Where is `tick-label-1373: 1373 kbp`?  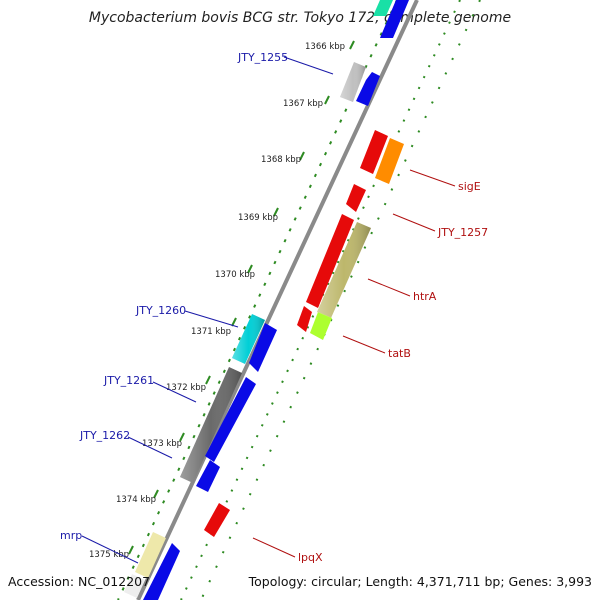 tick-label-1373: 1373 kbp is located at coordinates (162, 444).